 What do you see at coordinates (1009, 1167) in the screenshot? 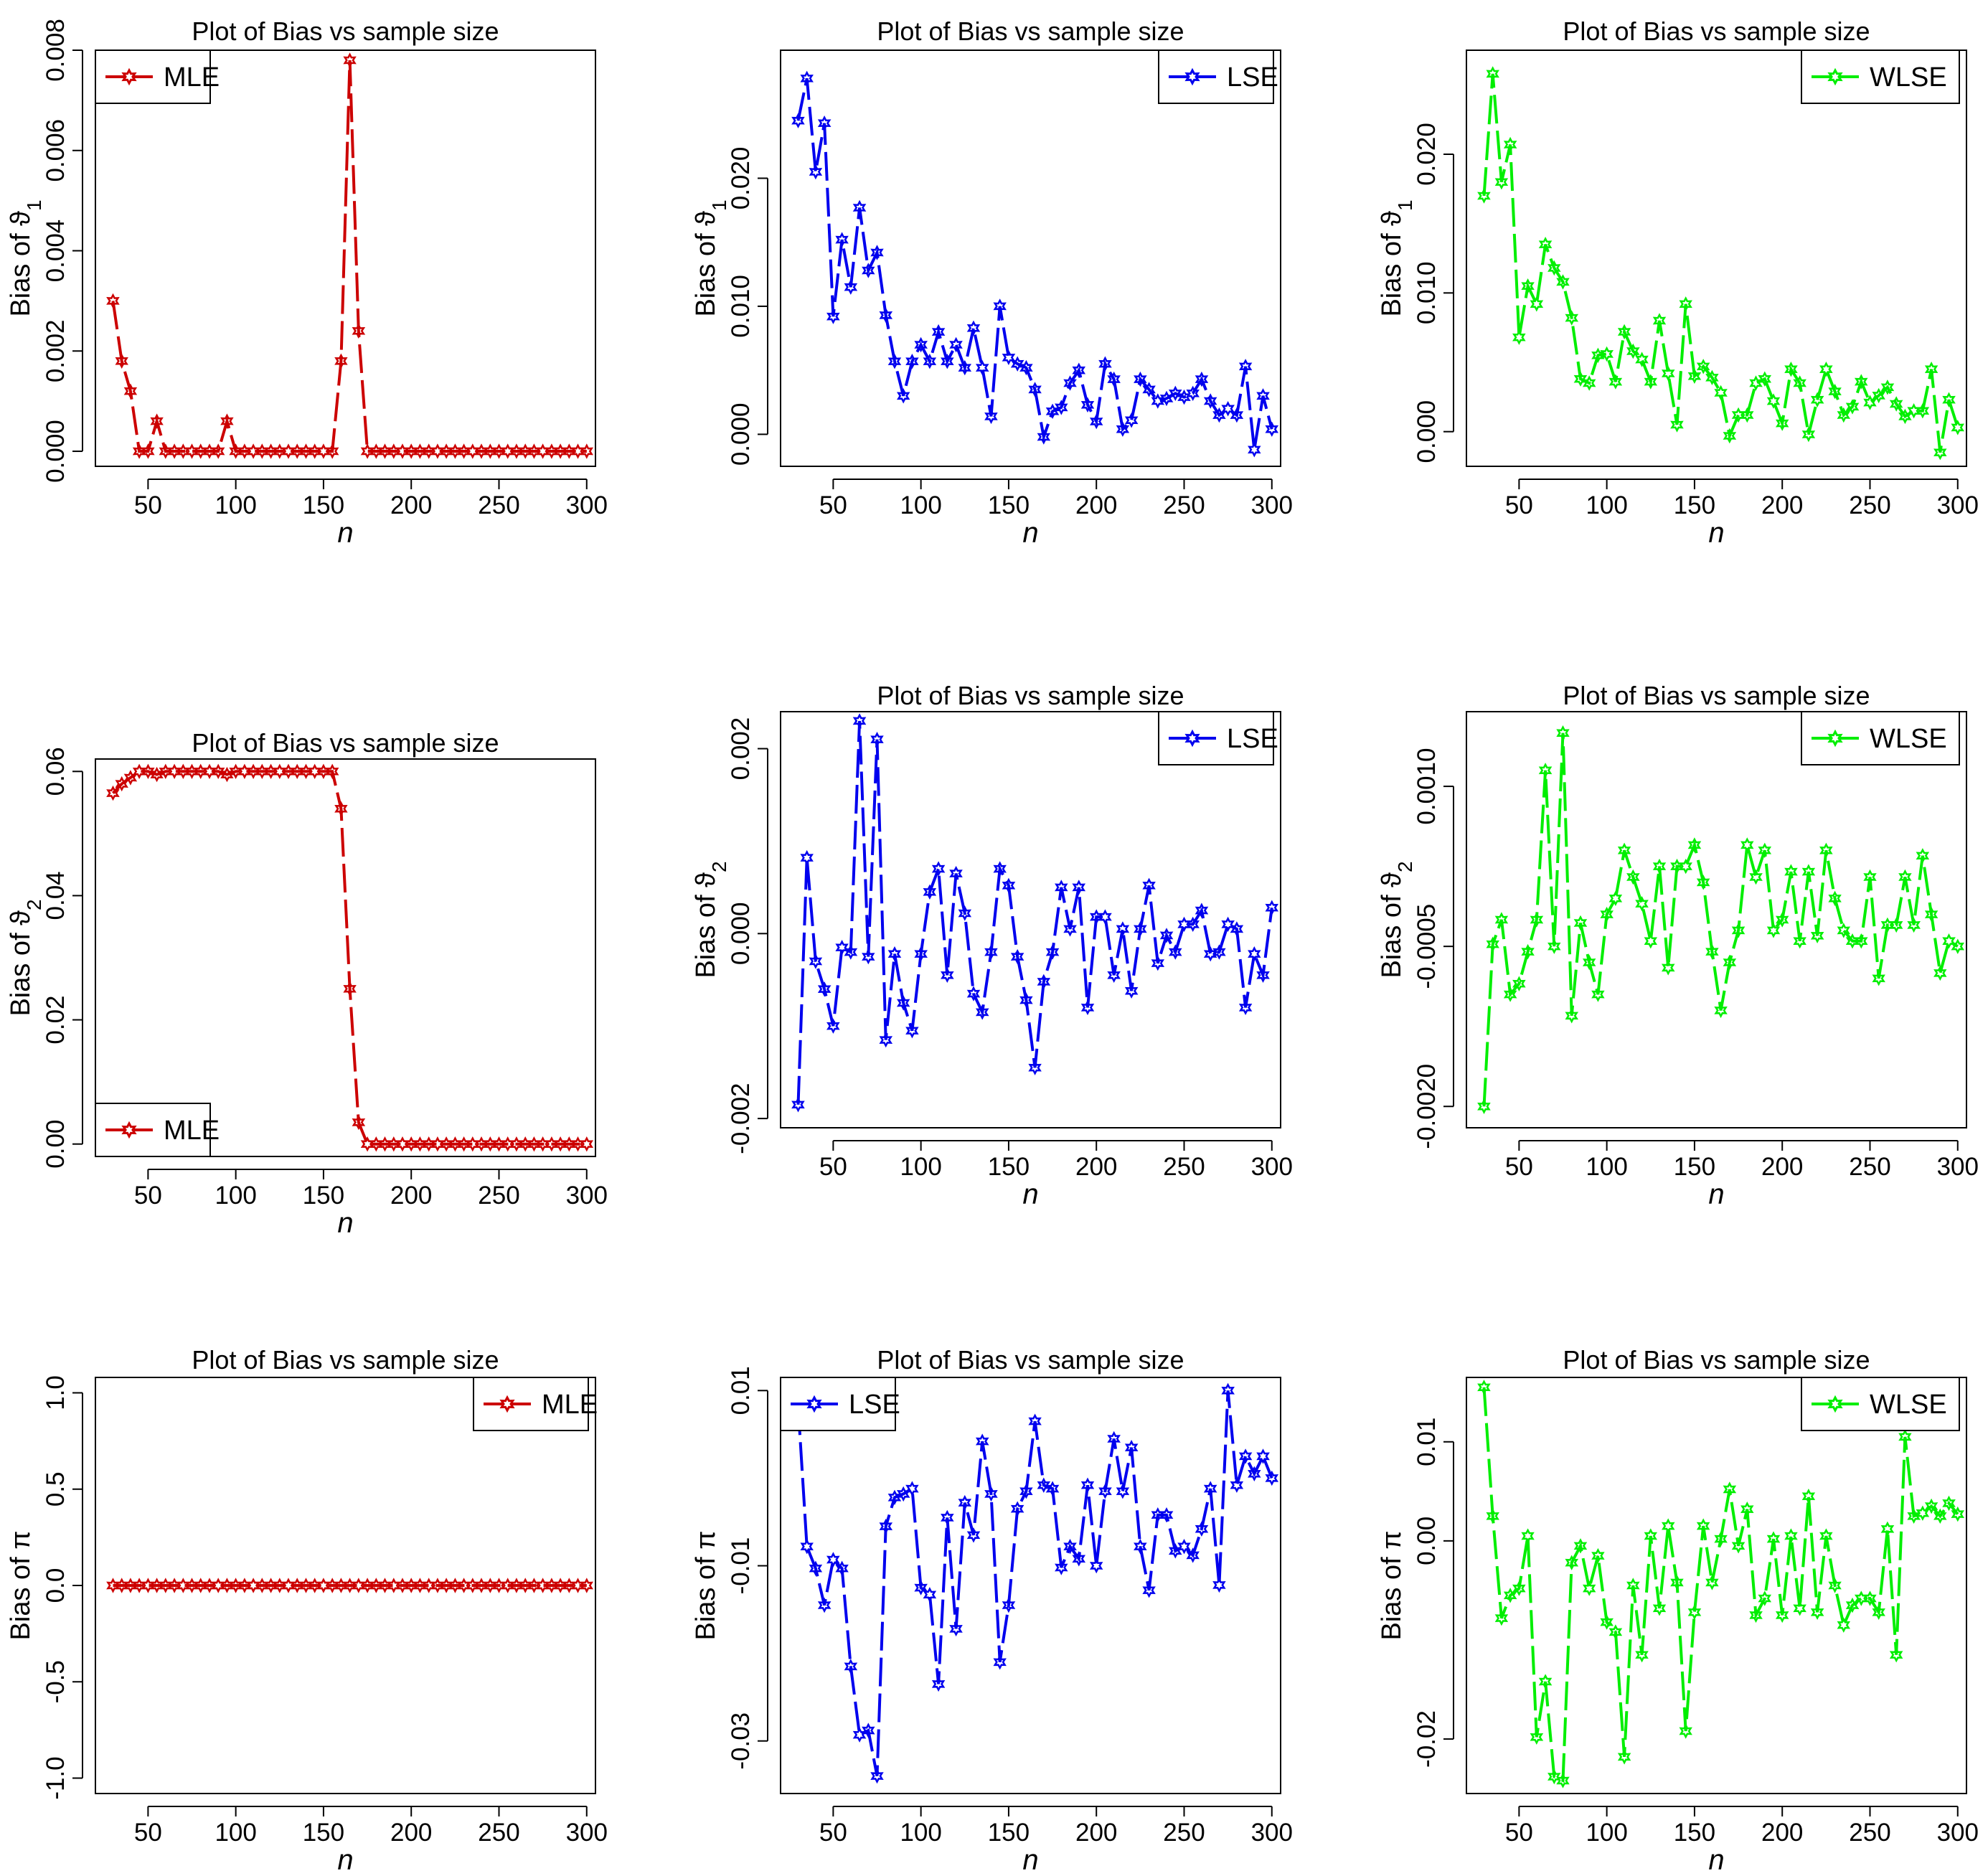
I see `x-tick-label: 150` at bounding box center [1009, 1167].